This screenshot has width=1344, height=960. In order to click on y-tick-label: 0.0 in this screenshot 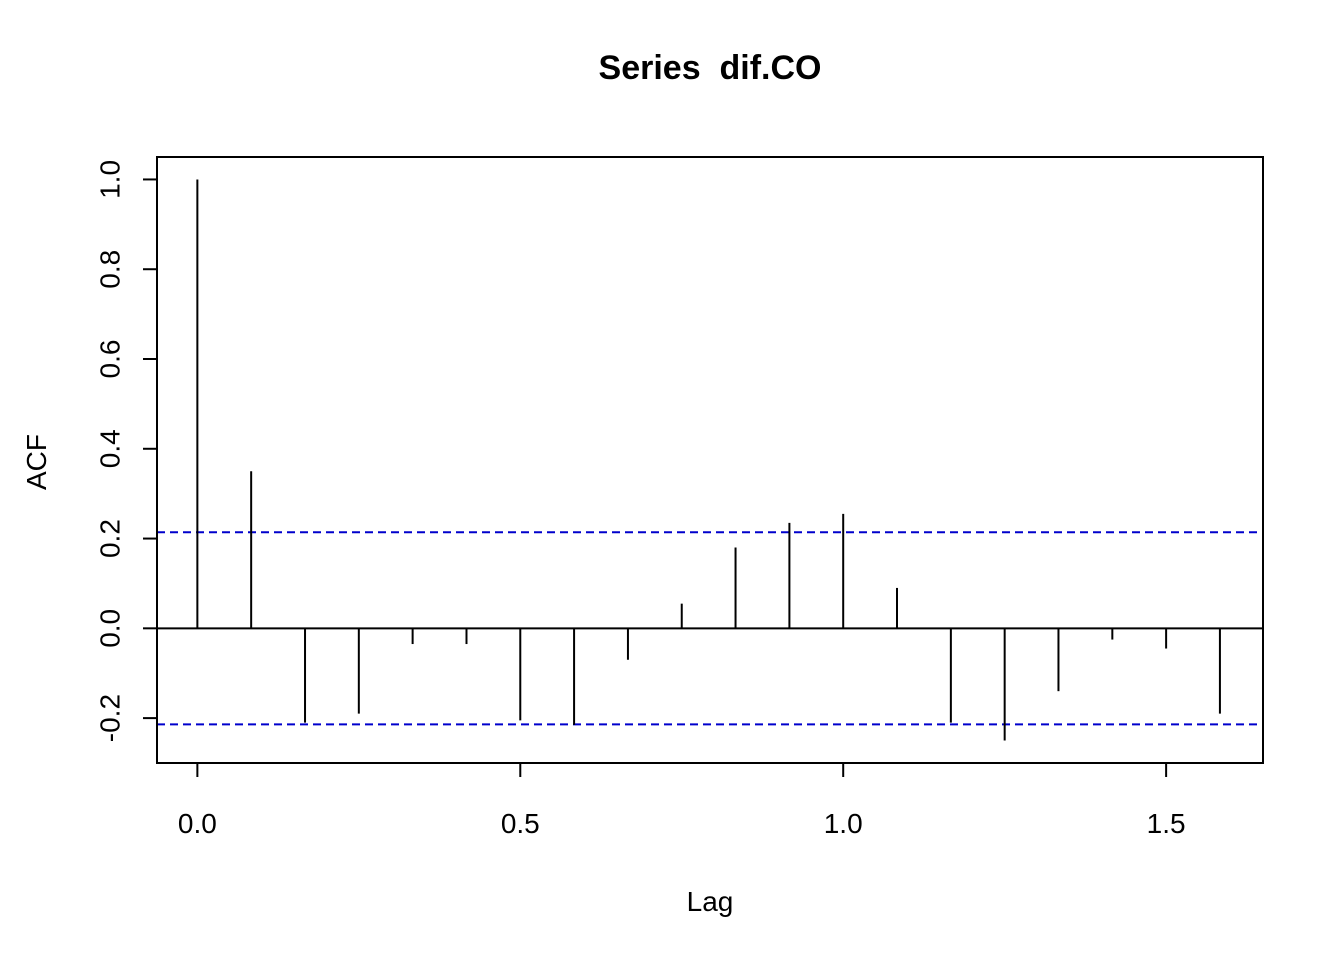, I will do `click(109, 628)`.